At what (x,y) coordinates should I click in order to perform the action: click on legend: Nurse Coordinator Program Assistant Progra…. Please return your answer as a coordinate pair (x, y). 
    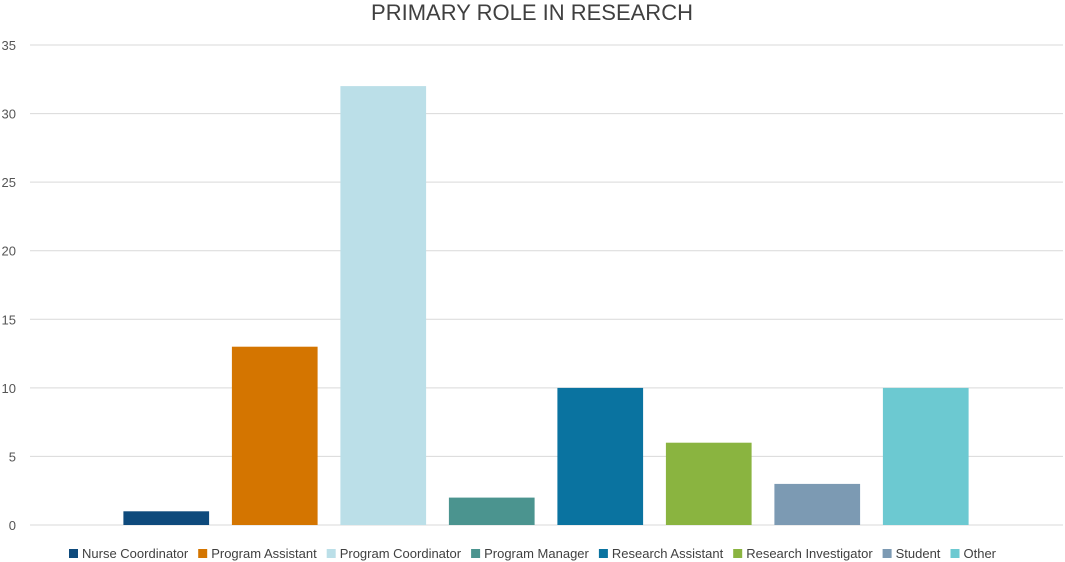
    Looking at the image, I should click on (533, 553).